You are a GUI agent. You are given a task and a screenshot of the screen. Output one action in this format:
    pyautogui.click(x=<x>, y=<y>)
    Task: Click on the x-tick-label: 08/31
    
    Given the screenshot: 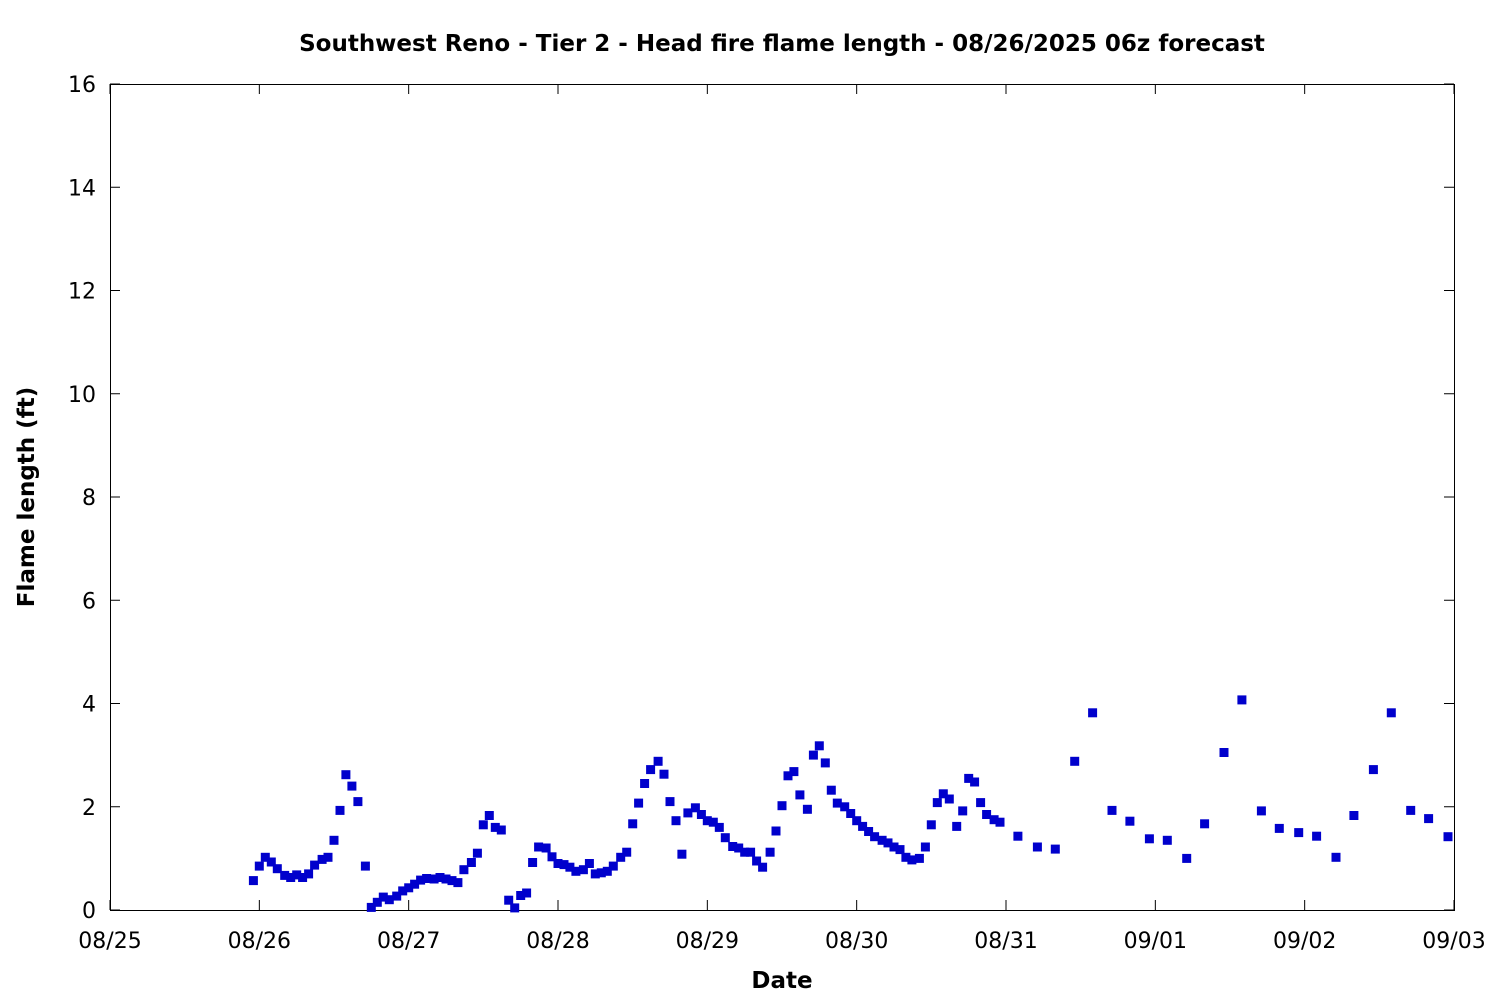 What is the action you would take?
    pyautogui.click(x=1005, y=941)
    